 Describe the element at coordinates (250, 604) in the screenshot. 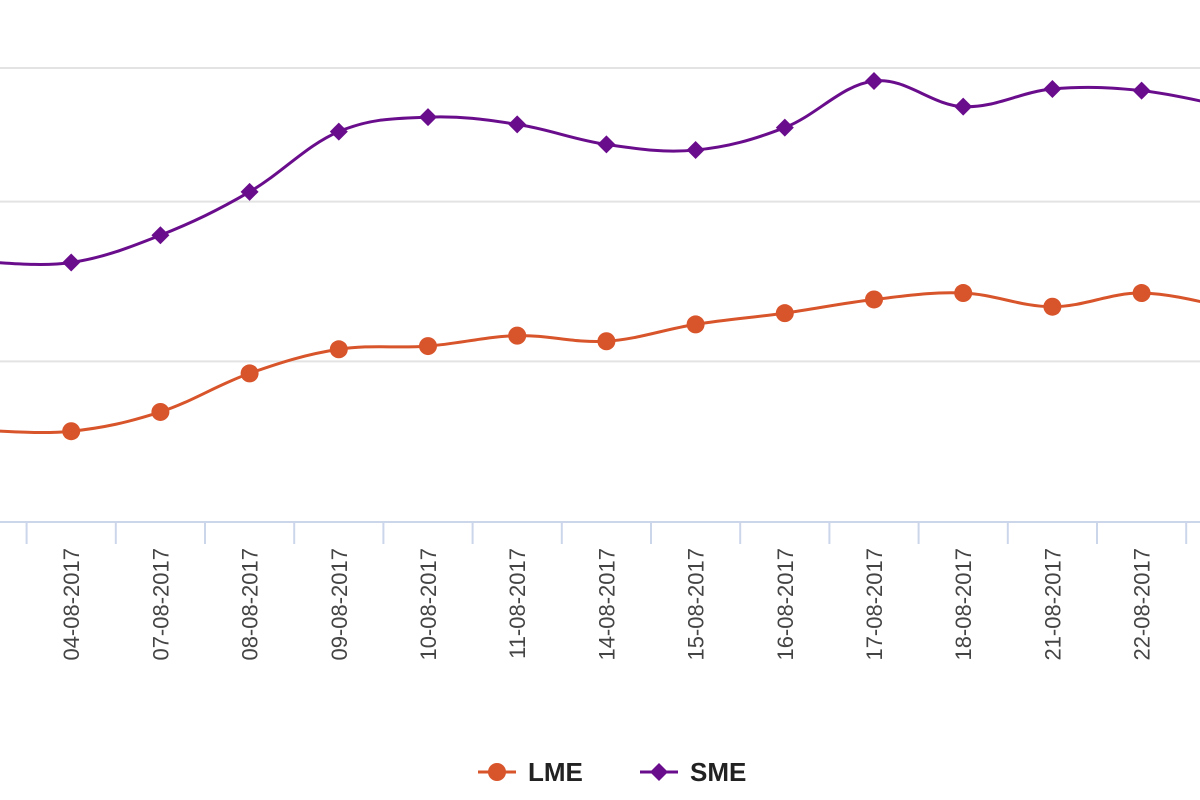

I see `x-tick-label: 08-08-2017` at that location.